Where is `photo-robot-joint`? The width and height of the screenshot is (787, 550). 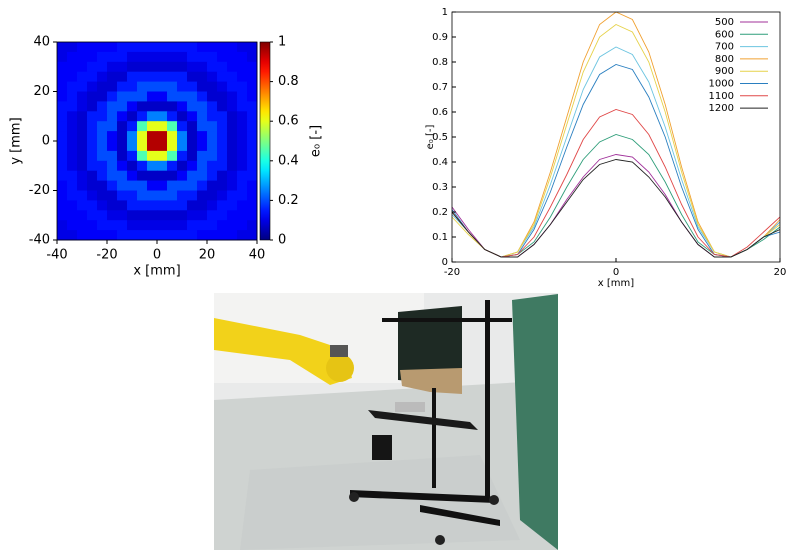 photo-robot-joint is located at coordinates (340, 368).